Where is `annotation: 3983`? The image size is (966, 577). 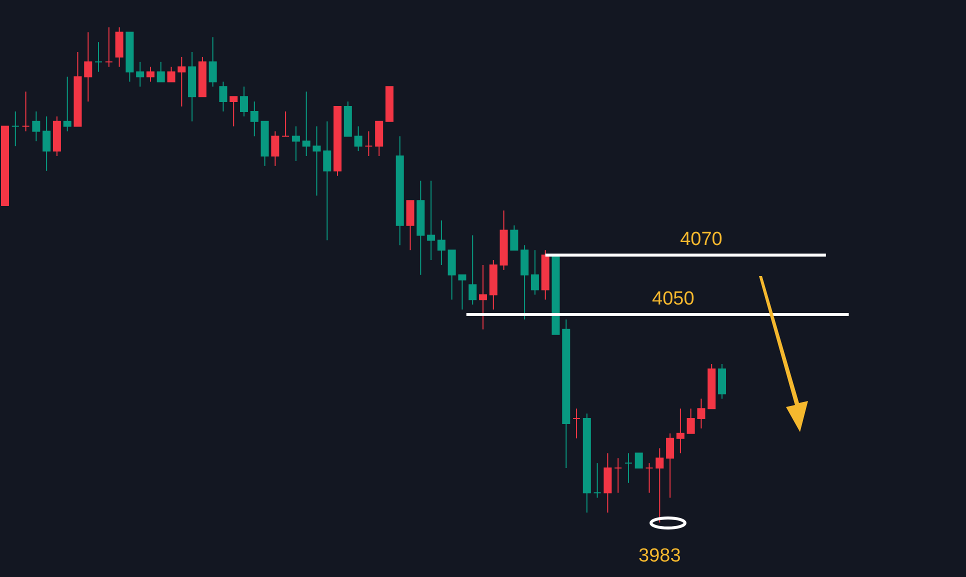
annotation: 3983 is located at coordinates (659, 556).